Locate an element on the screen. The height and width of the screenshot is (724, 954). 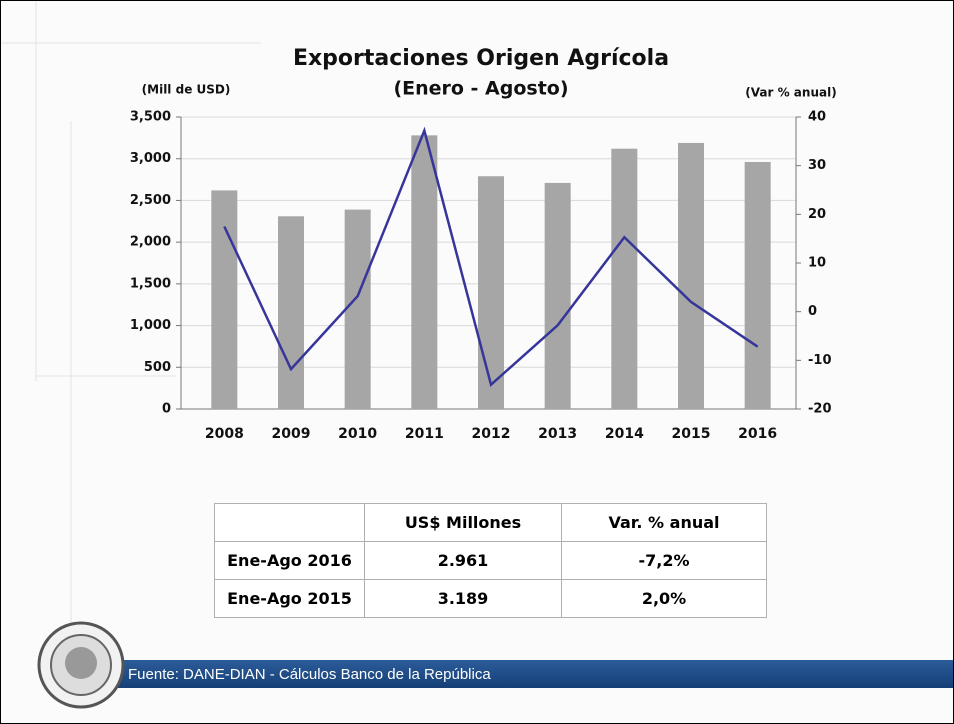
x-tick-label: 2011 is located at coordinates (424, 434).